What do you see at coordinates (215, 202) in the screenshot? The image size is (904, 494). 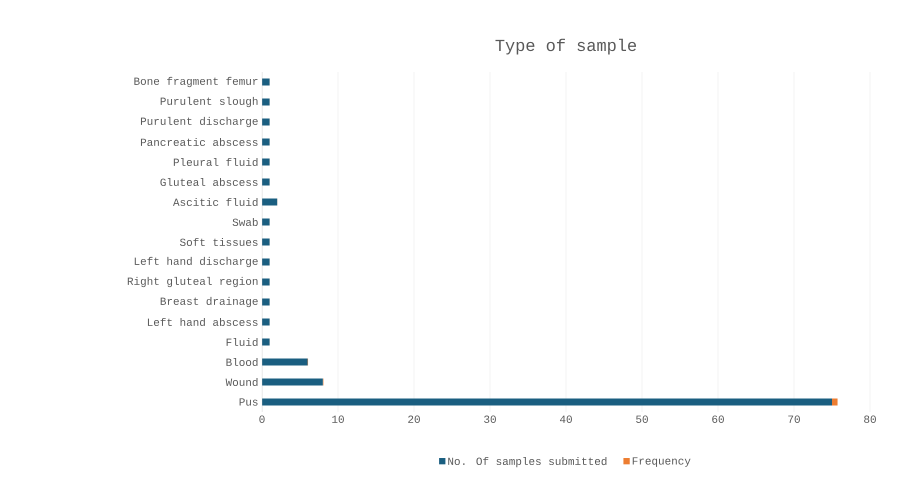 I see `y-tick-label: Ascitic fluid` at bounding box center [215, 202].